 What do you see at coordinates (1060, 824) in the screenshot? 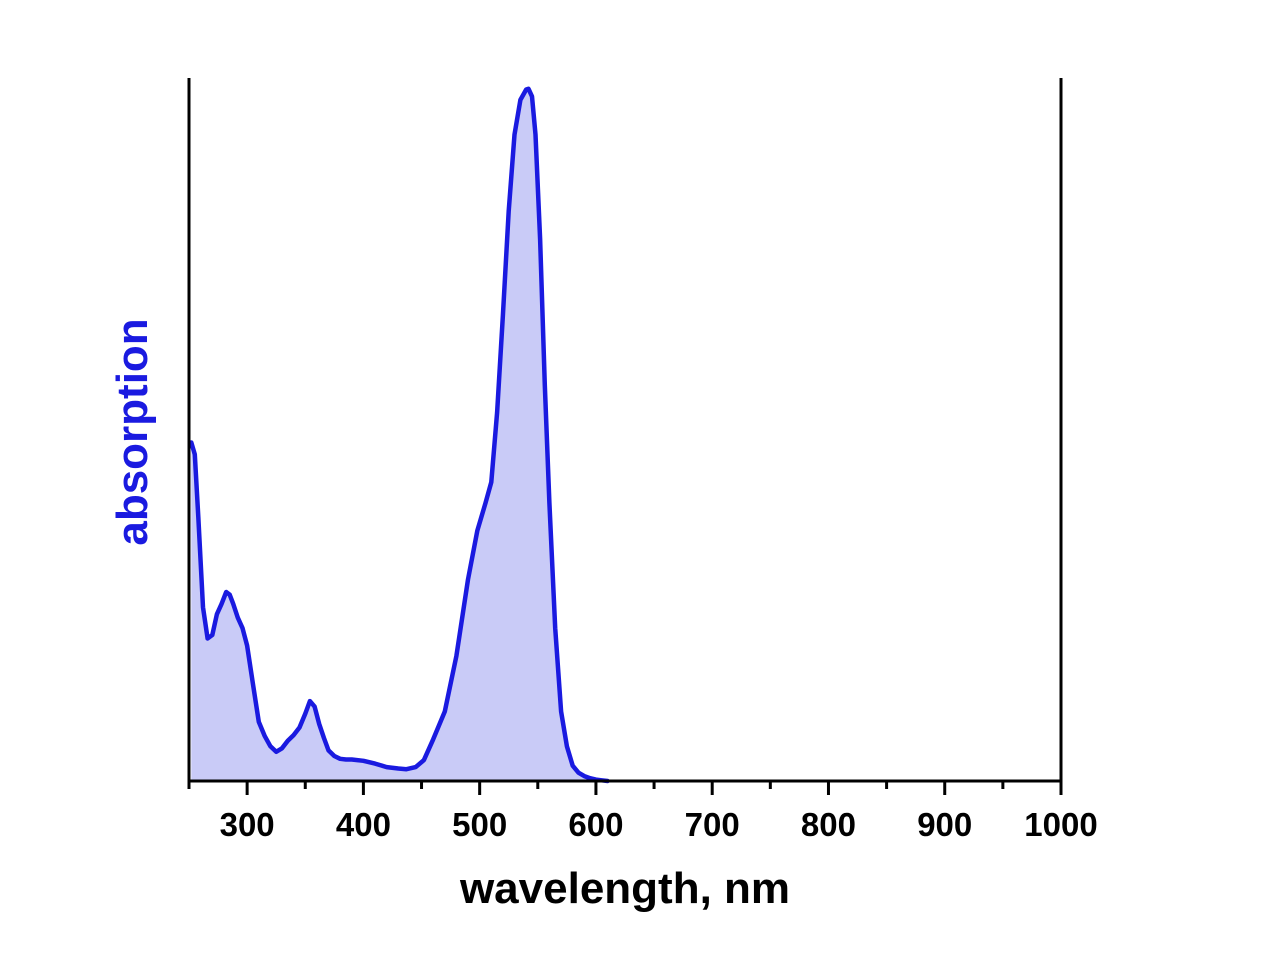
I see `x-tick-label: 1000` at bounding box center [1060, 824].